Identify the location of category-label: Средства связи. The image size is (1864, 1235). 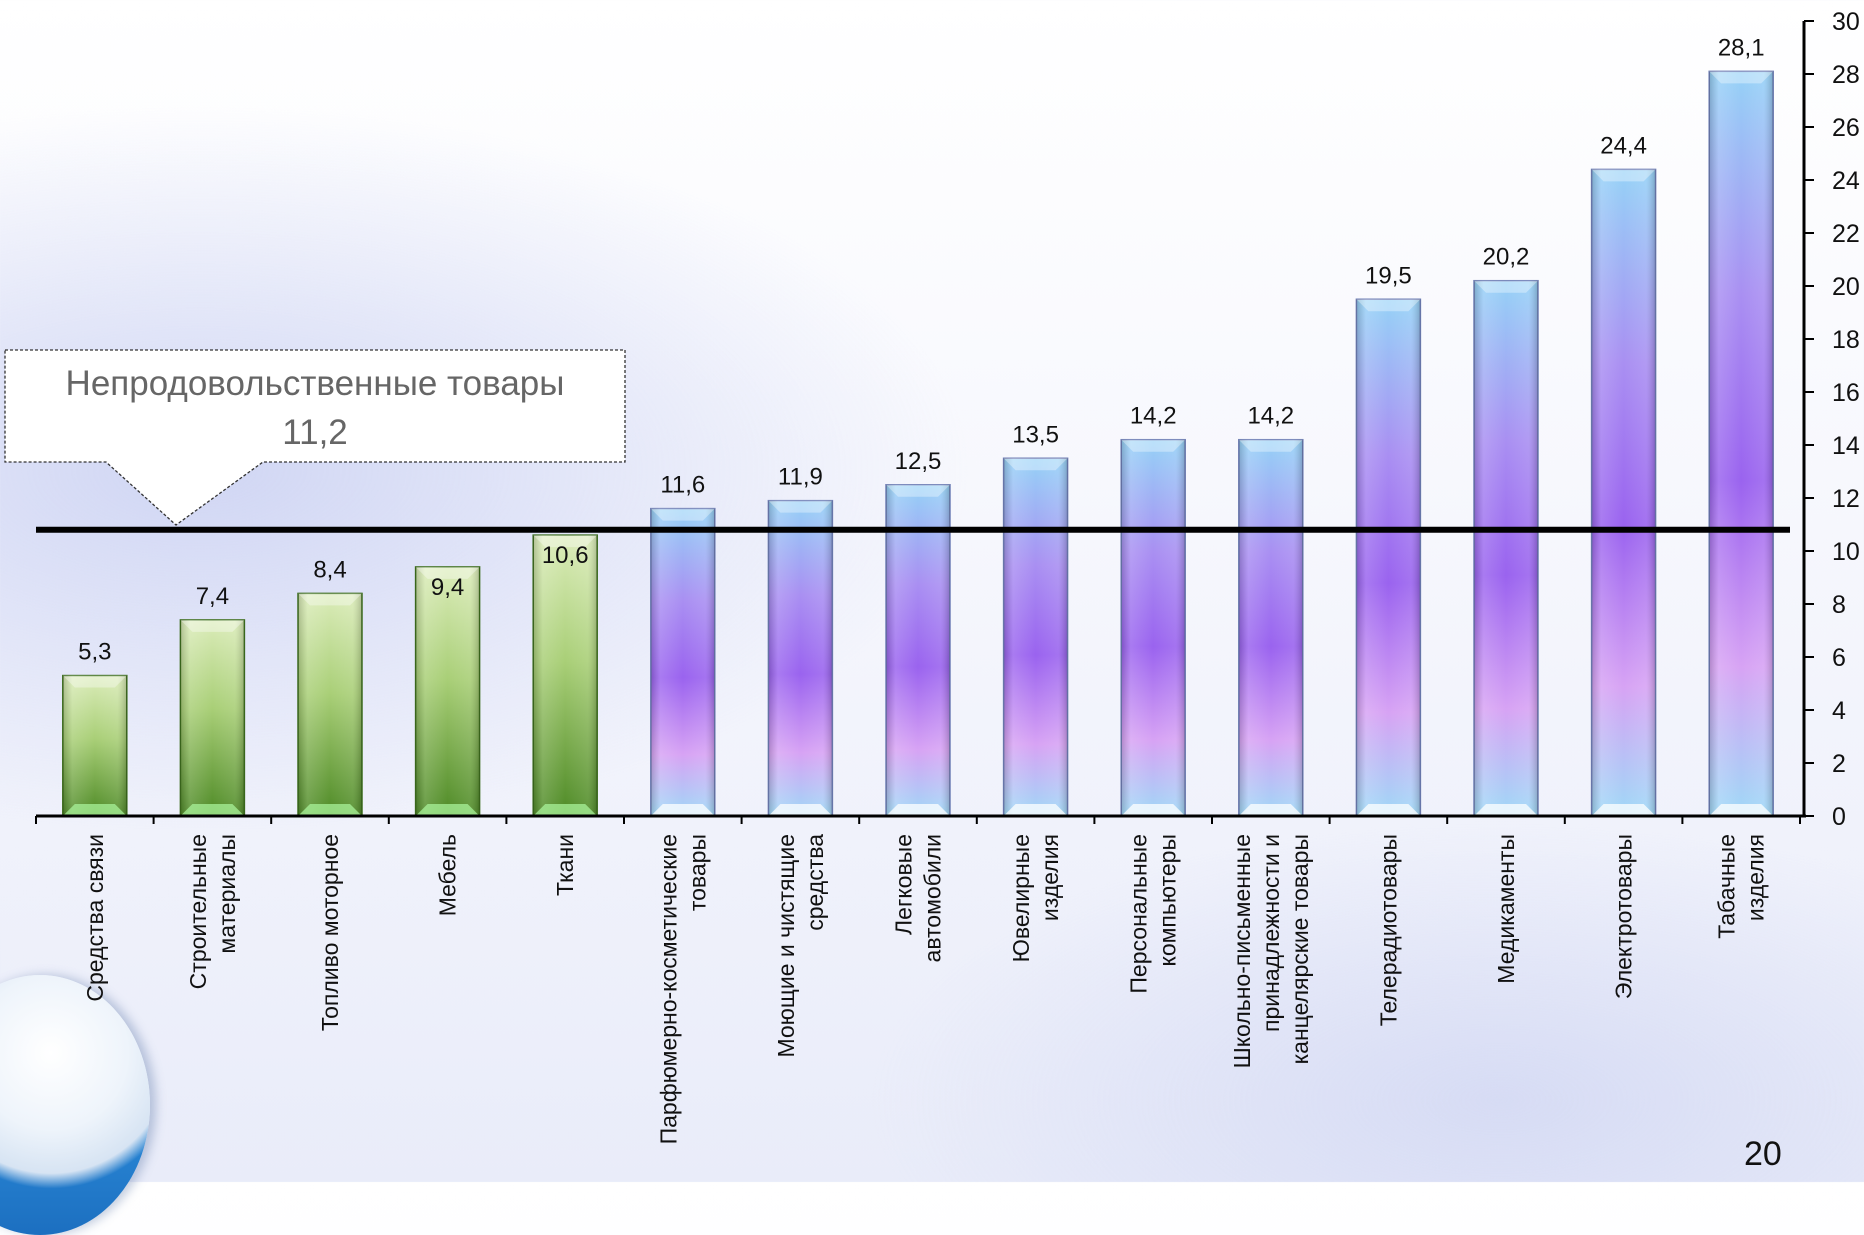
(95, 918).